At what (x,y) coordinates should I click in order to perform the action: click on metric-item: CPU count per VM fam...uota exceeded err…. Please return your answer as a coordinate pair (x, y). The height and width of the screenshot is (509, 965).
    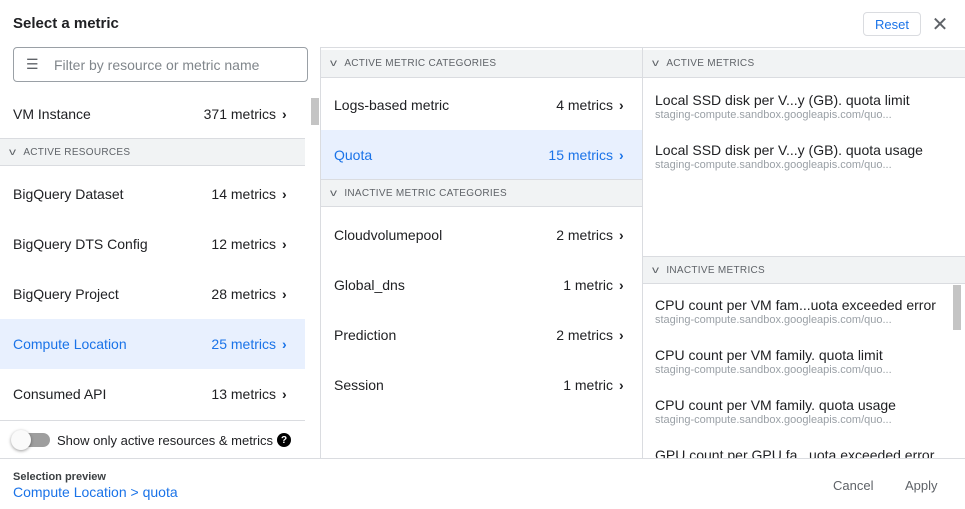
    Looking at the image, I should click on (798, 310).